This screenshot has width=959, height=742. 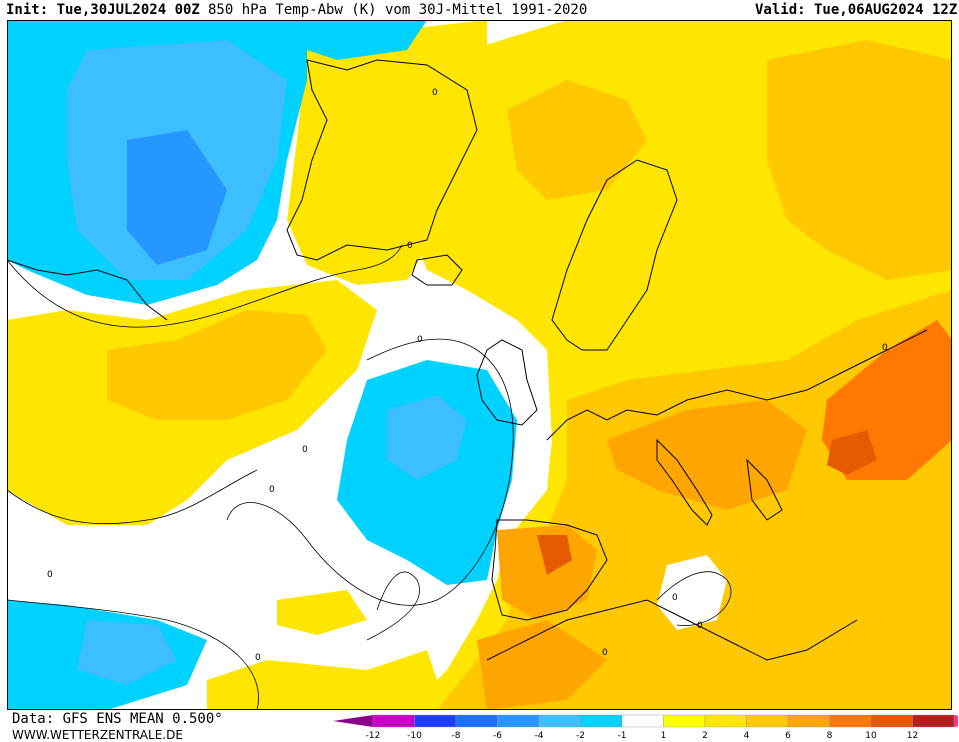 What do you see at coordinates (852, 452) in the screenshot?
I see `anomaly-region-red-core` at bounding box center [852, 452].